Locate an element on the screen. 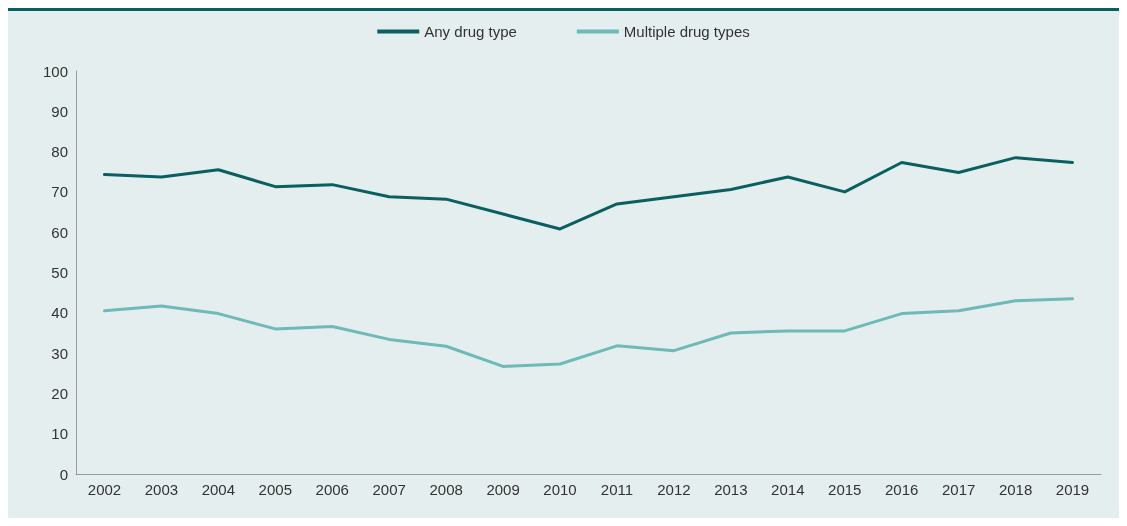 The height and width of the screenshot is (526, 1127). x-tick-label: 2005 is located at coordinates (275, 489).